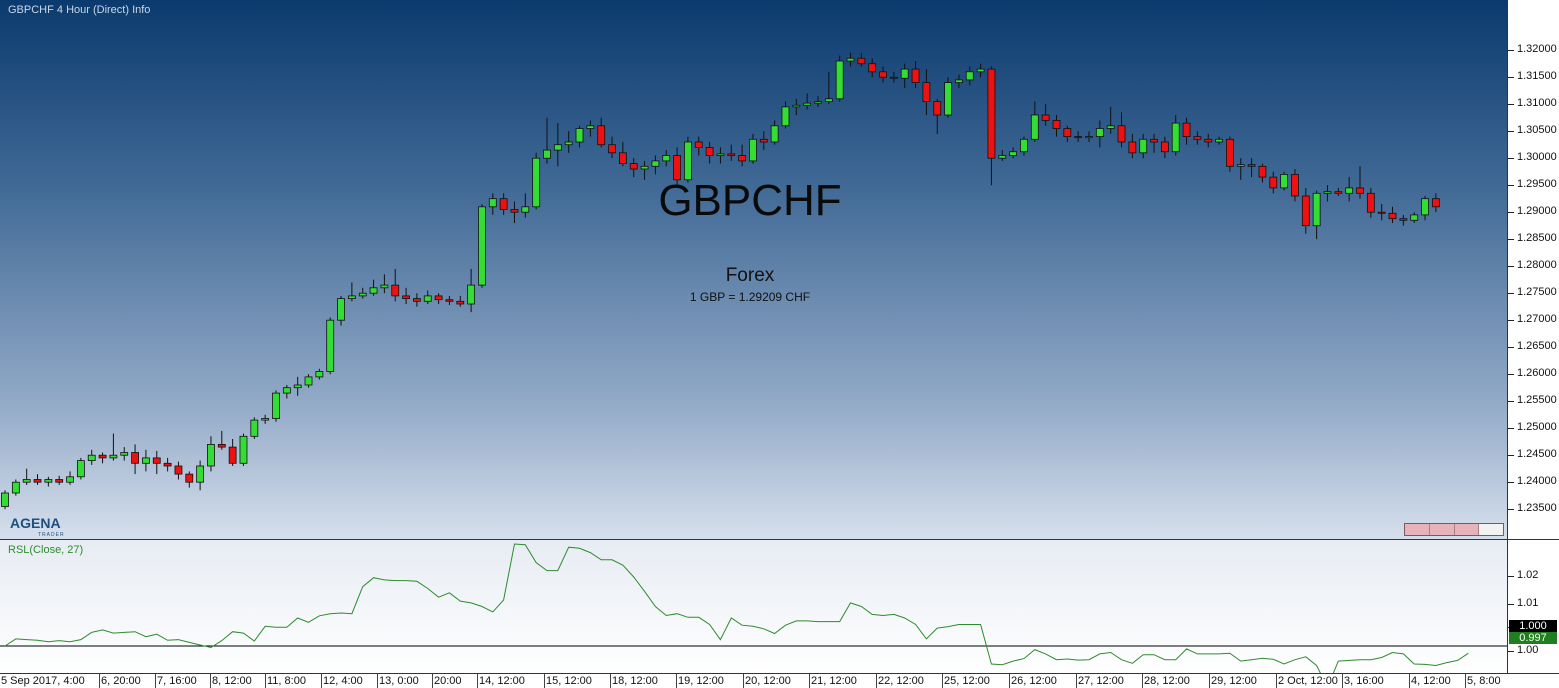 The width and height of the screenshot is (1559, 688). What do you see at coordinates (286, 681) in the screenshot?
I see `time-axis-label: 11, 8:00` at bounding box center [286, 681].